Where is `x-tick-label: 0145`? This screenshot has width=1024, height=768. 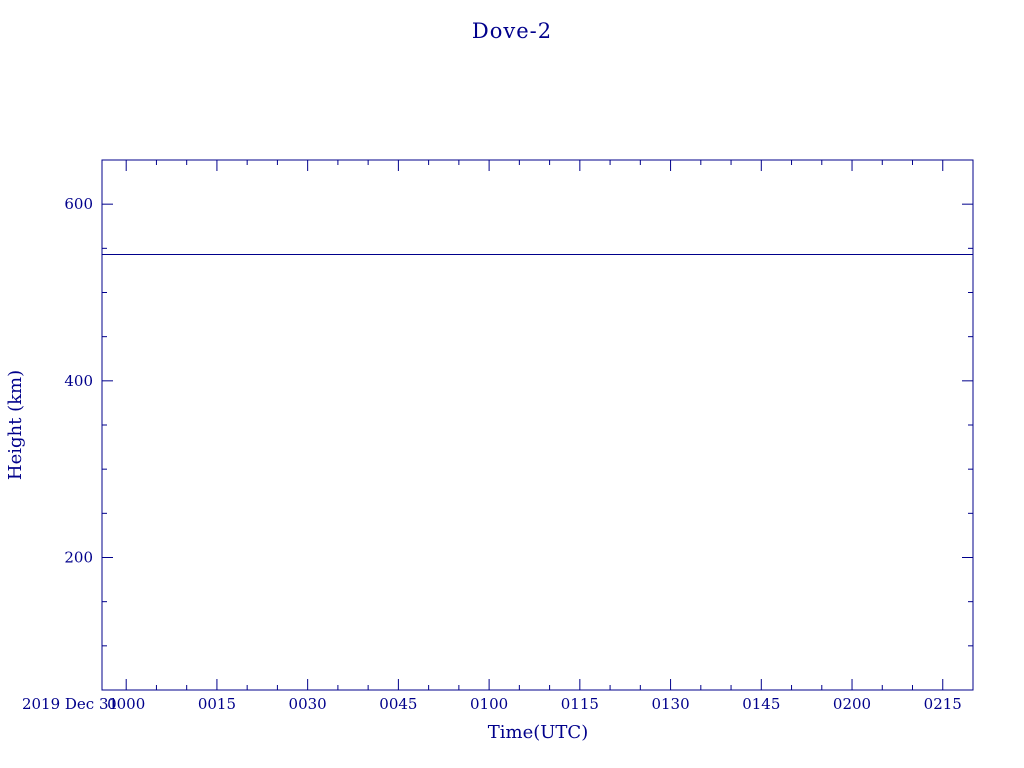
x-tick-label: 0145 is located at coordinates (761, 704).